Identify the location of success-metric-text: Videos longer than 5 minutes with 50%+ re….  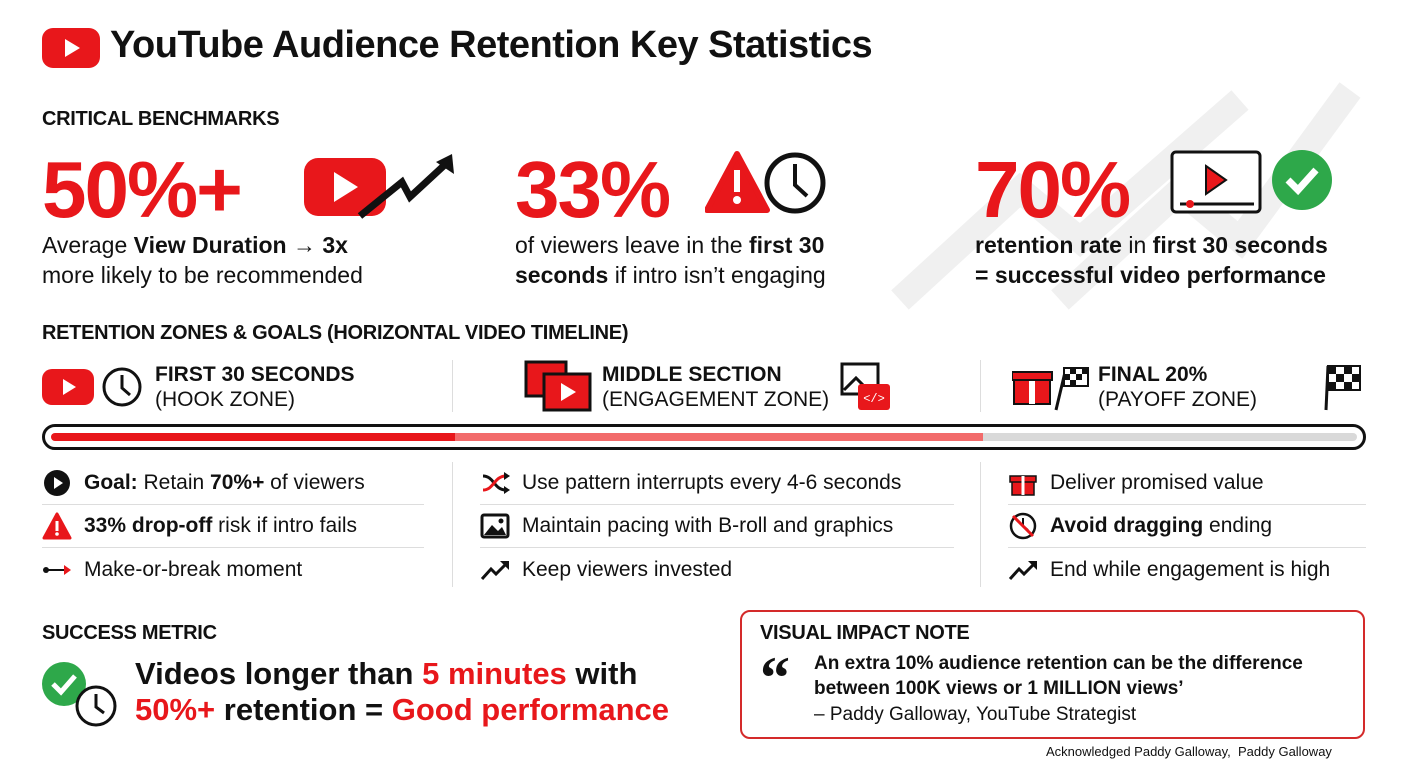
(402, 691).